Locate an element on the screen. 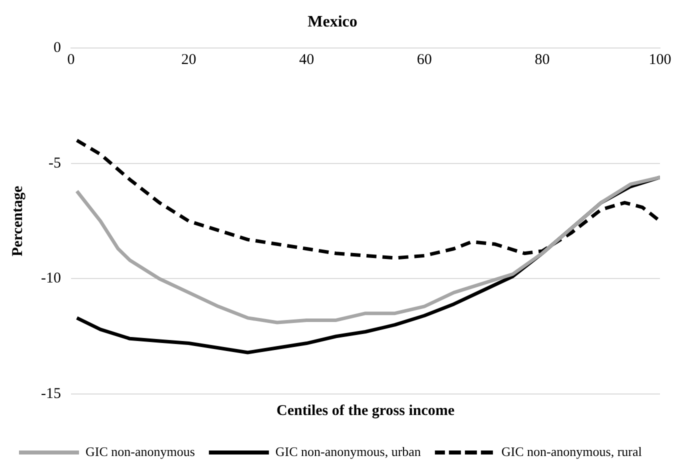 Image resolution: width=678 pixels, height=469 pixels. x-tick-label: 80 is located at coordinates (542, 60).